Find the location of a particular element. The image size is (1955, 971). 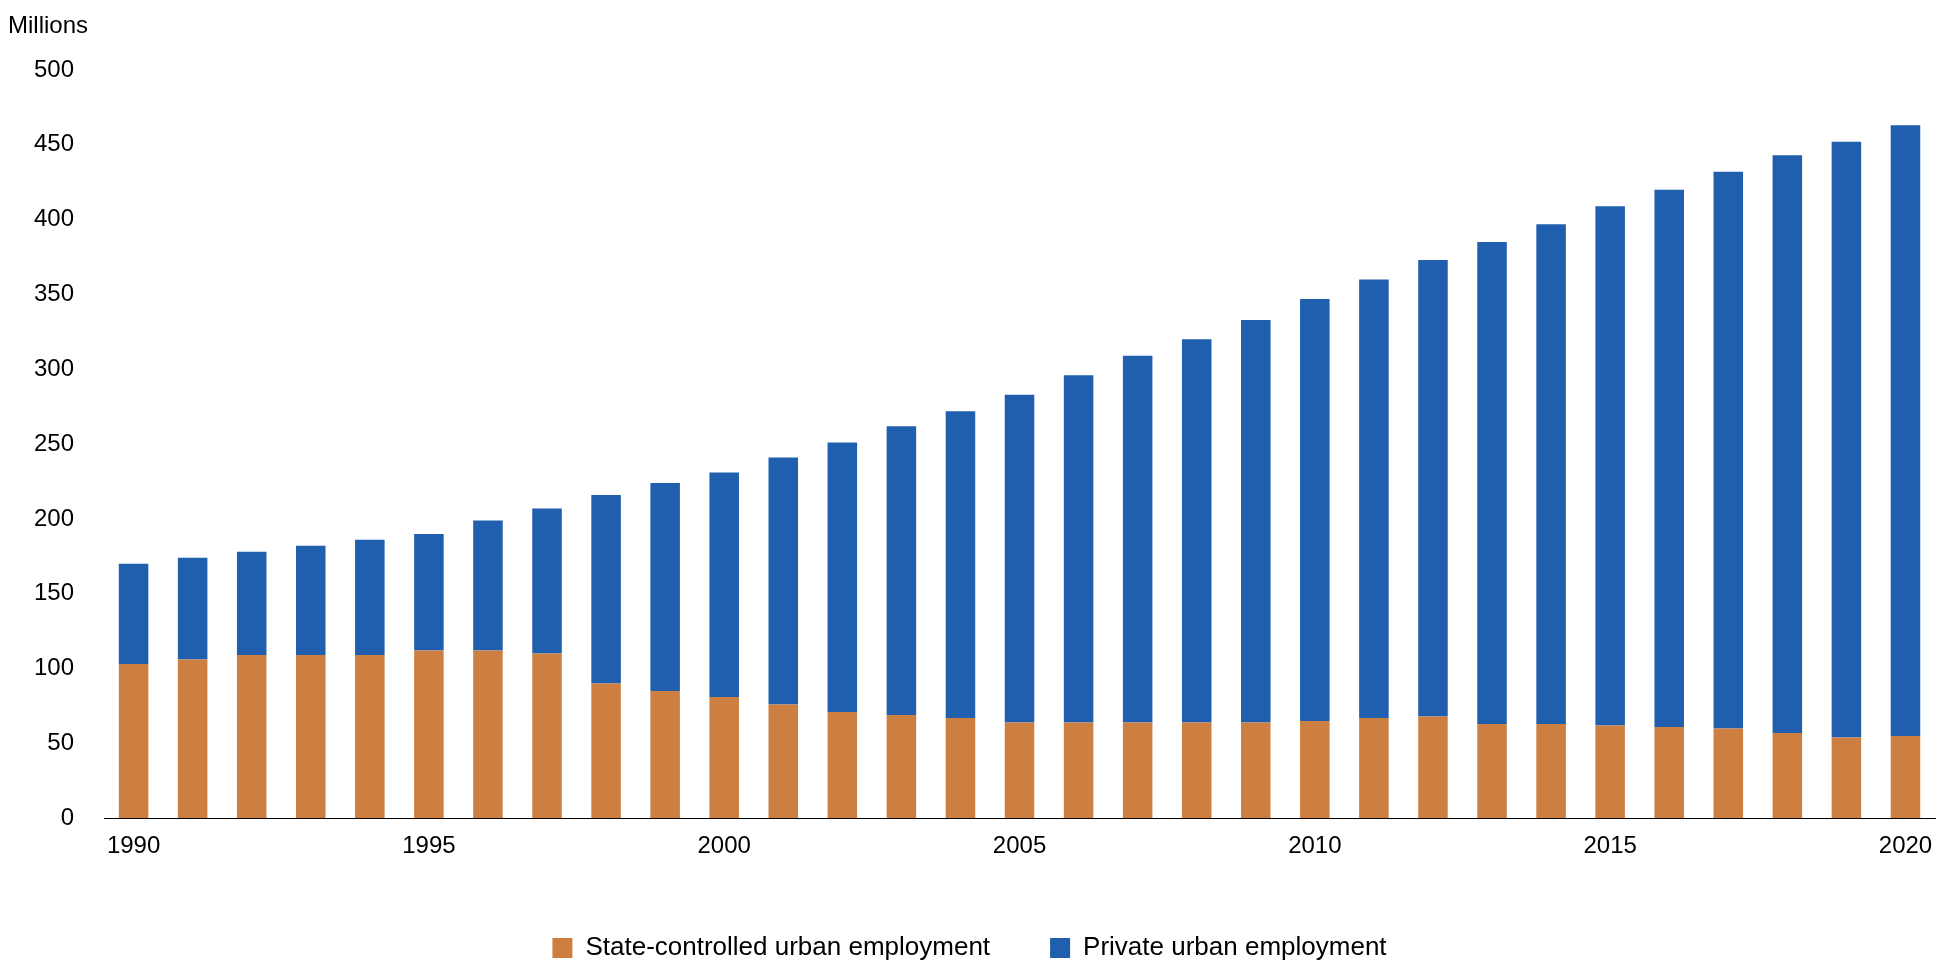

x-tick-label: 2000 is located at coordinates (724, 845).